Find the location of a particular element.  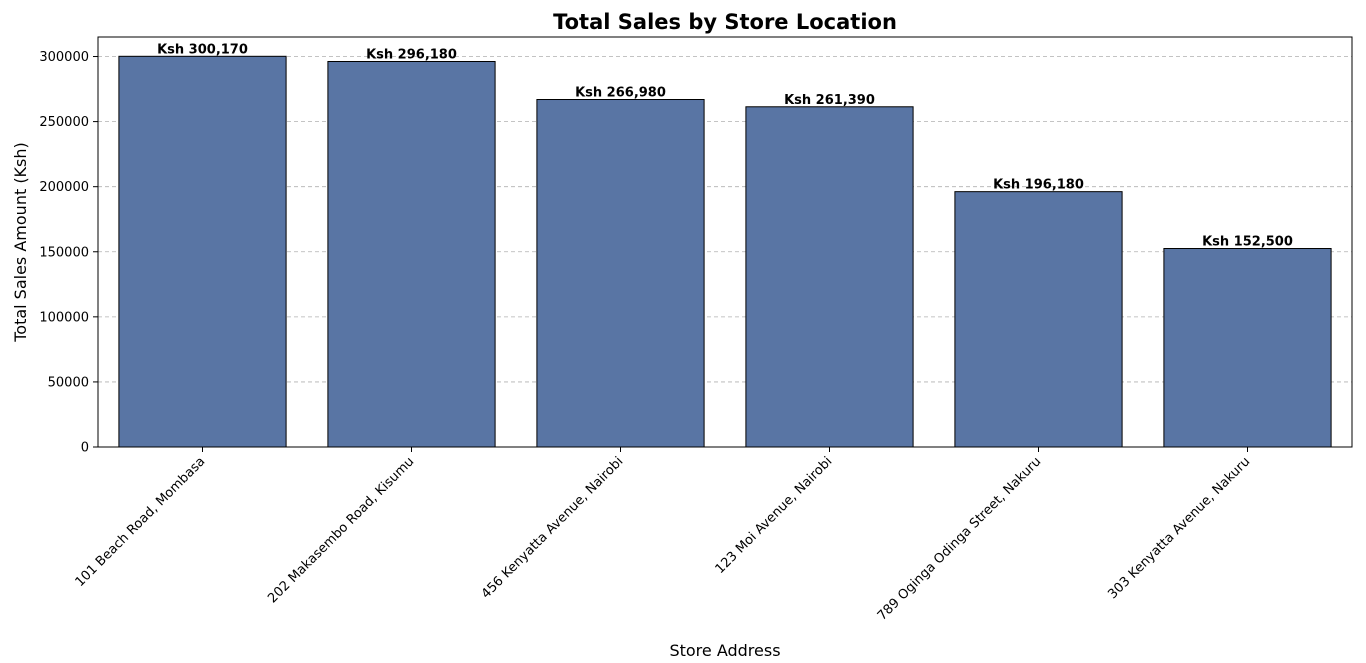

y-axis: 0 50000 100000 150000 200000 250000 300000 is located at coordinates (68, 253).